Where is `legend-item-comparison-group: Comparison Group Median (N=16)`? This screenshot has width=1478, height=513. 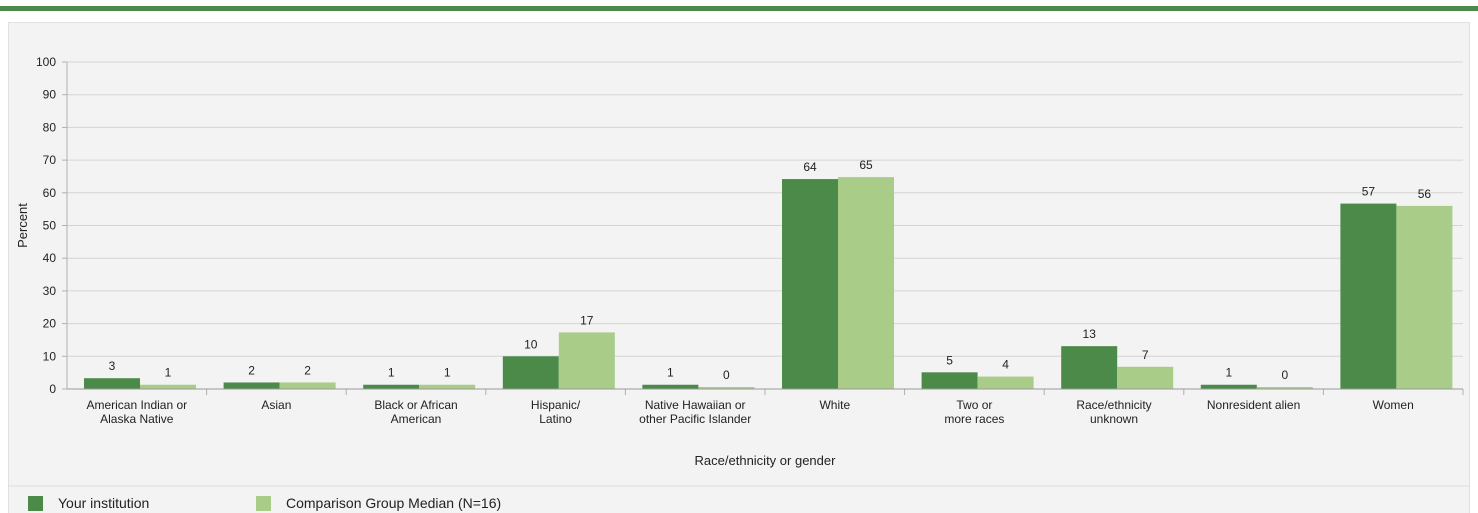
legend-item-comparison-group: Comparison Group Median (N=16) is located at coordinates (378, 503).